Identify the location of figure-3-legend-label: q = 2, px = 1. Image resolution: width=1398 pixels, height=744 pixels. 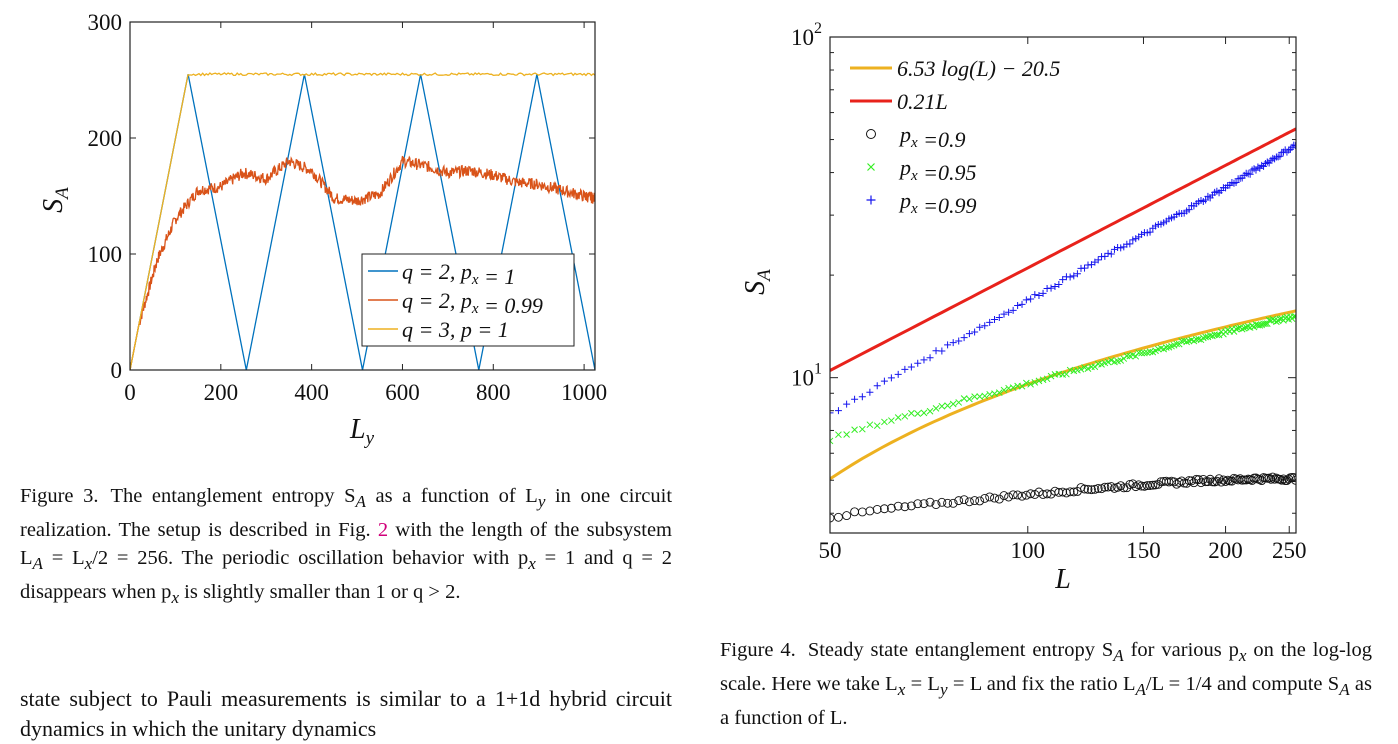
(458, 274).